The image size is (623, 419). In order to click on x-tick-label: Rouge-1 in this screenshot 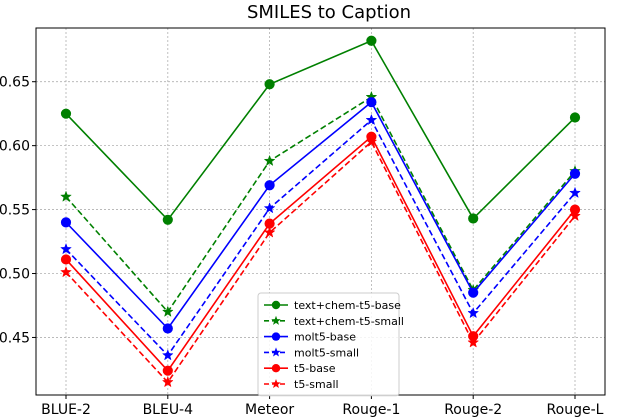, I will do `click(371, 410)`.